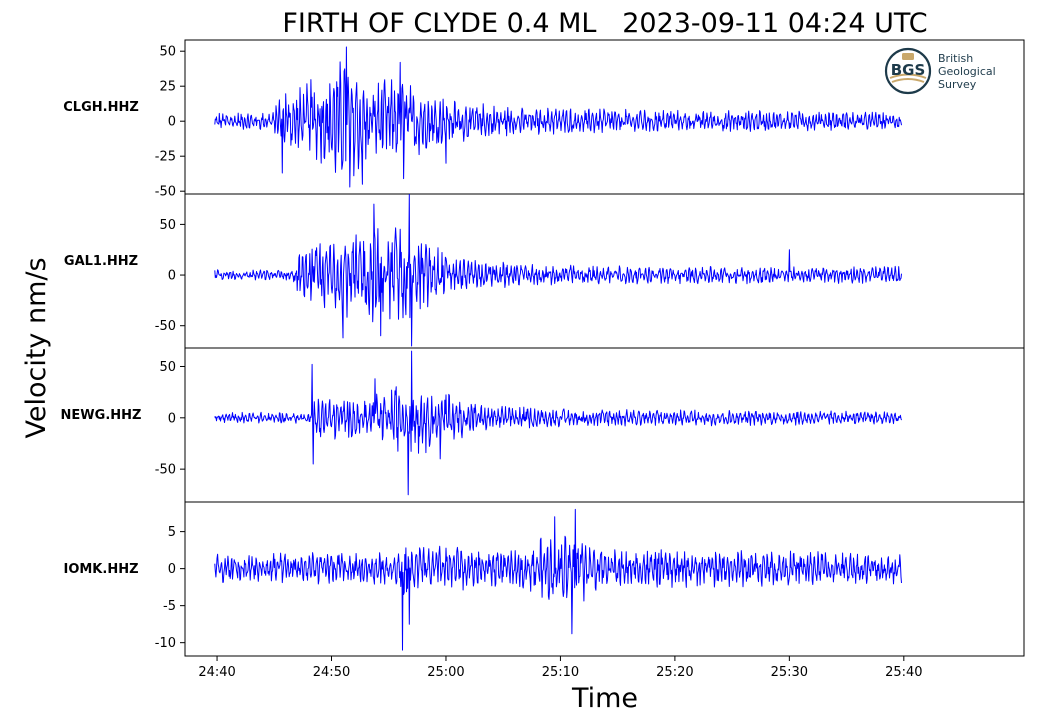 The image size is (1046, 723). What do you see at coordinates (789, 672) in the screenshot?
I see `x-tick-label: 25:30` at bounding box center [789, 672].